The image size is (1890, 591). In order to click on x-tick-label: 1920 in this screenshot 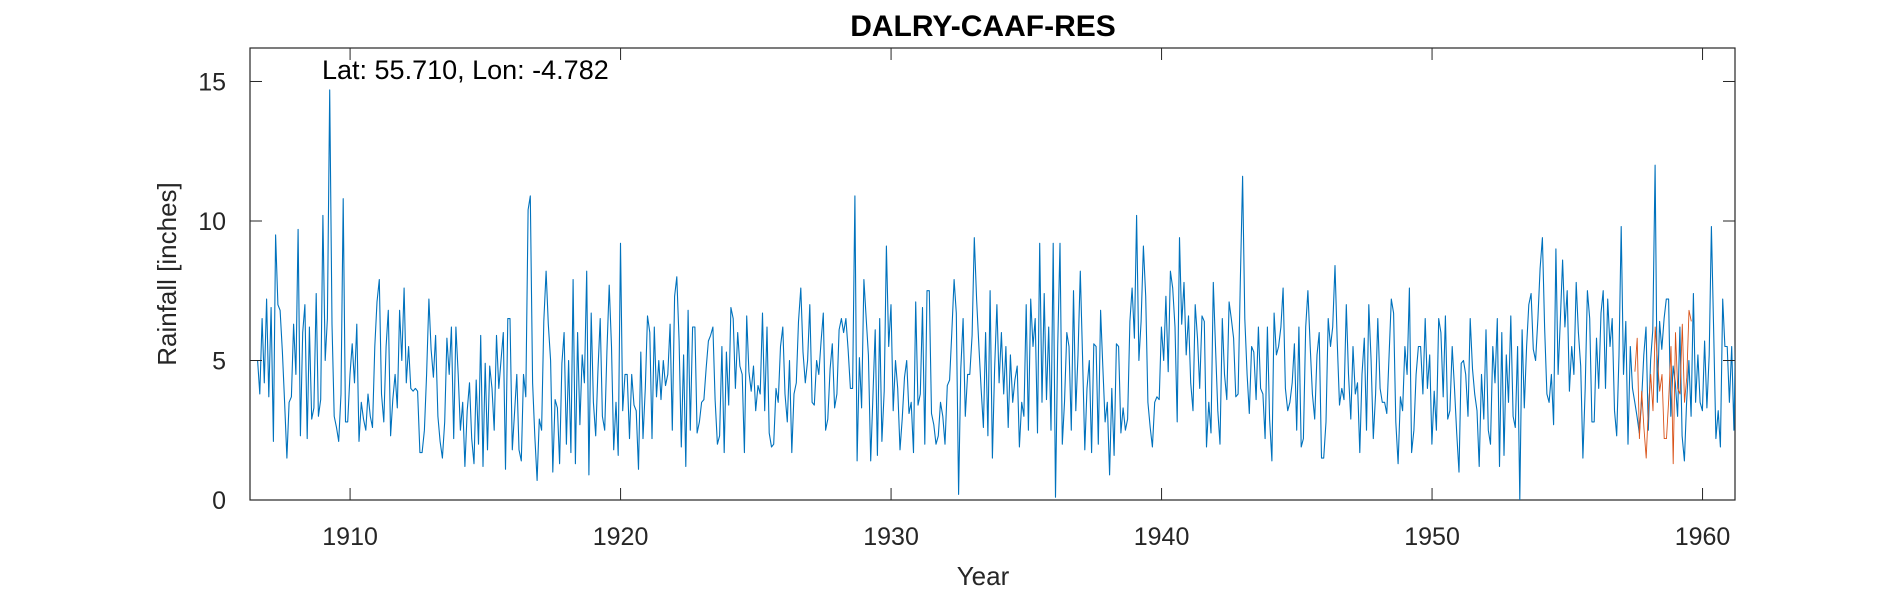, I will do `click(621, 537)`.